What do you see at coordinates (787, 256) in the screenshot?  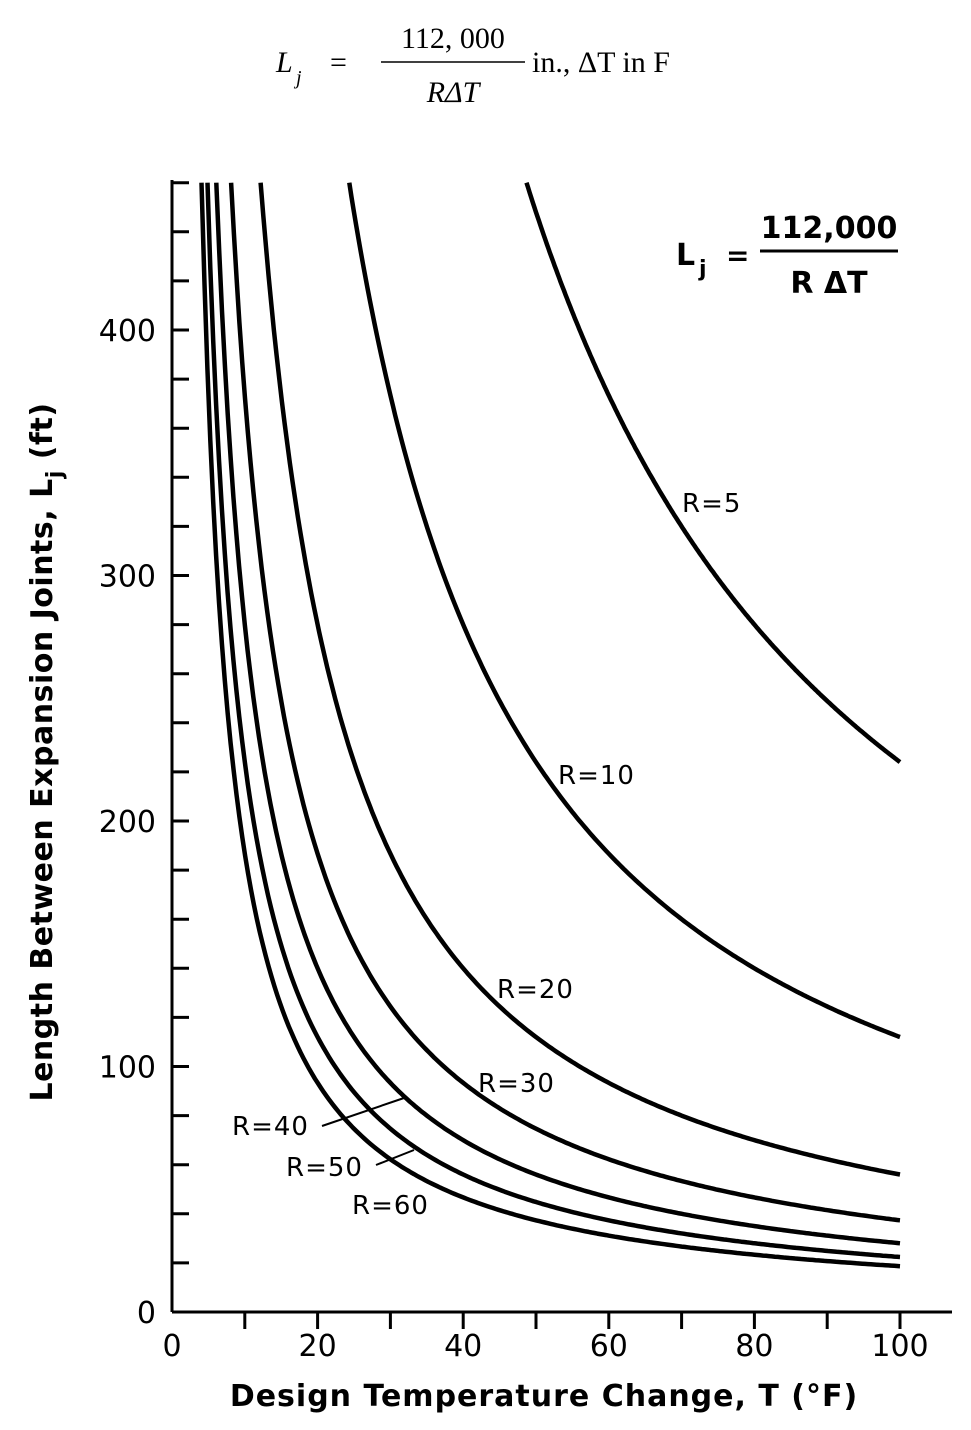 I see `plot-formula: L j = 112,000 R ΔT` at bounding box center [787, 256].